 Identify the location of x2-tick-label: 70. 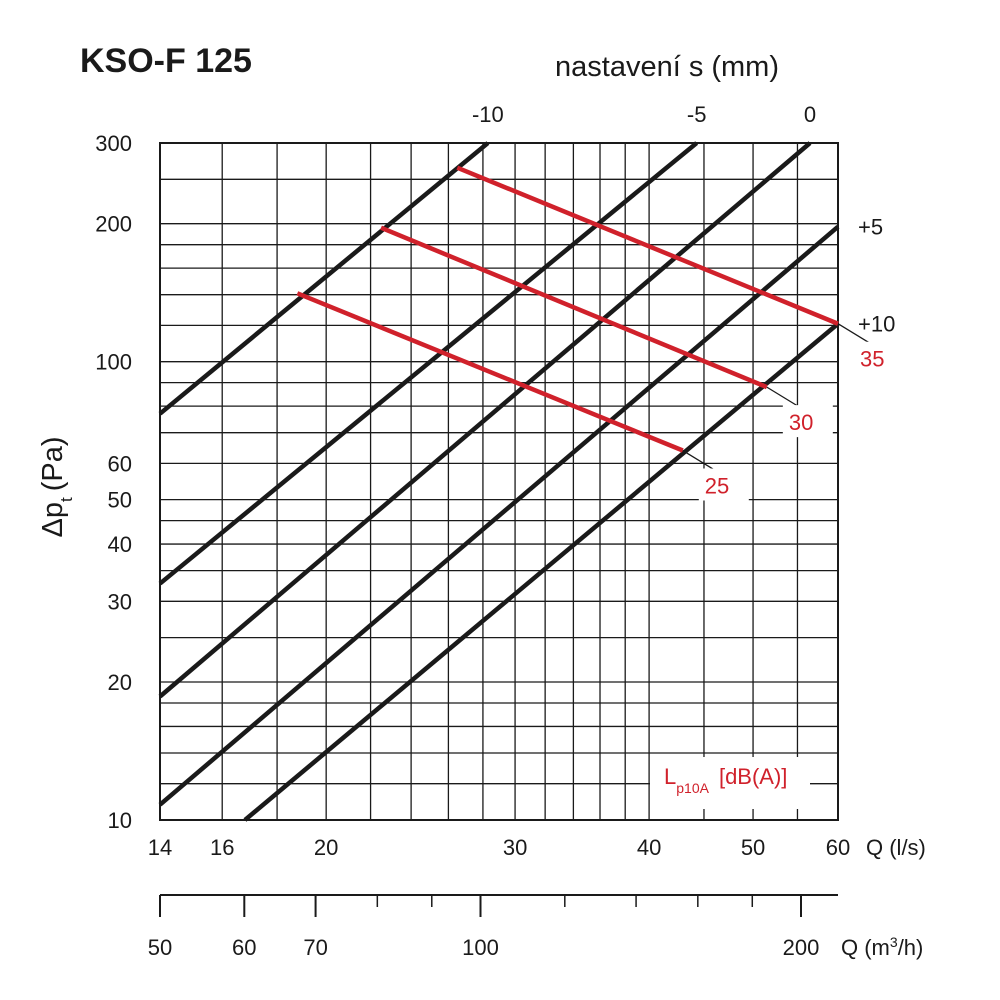
(315, 947).